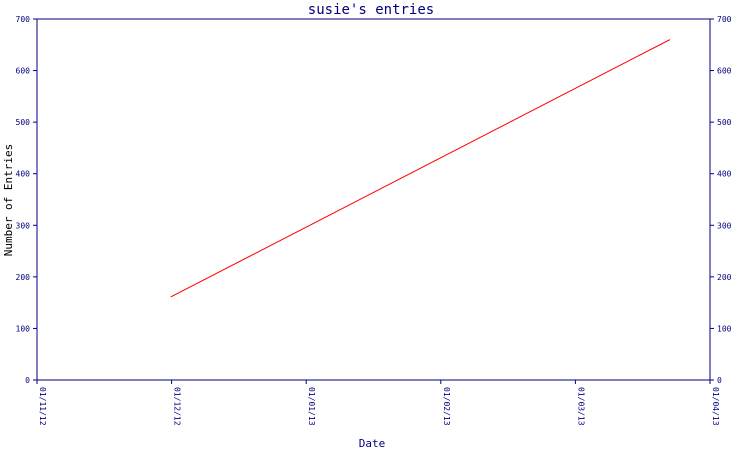 This screenshot has width=750, height=450. What do you see at coordinates (724, 277) in the screenshot?
I see `y-tick-label-right: 200` at bounding box center [724, 277].